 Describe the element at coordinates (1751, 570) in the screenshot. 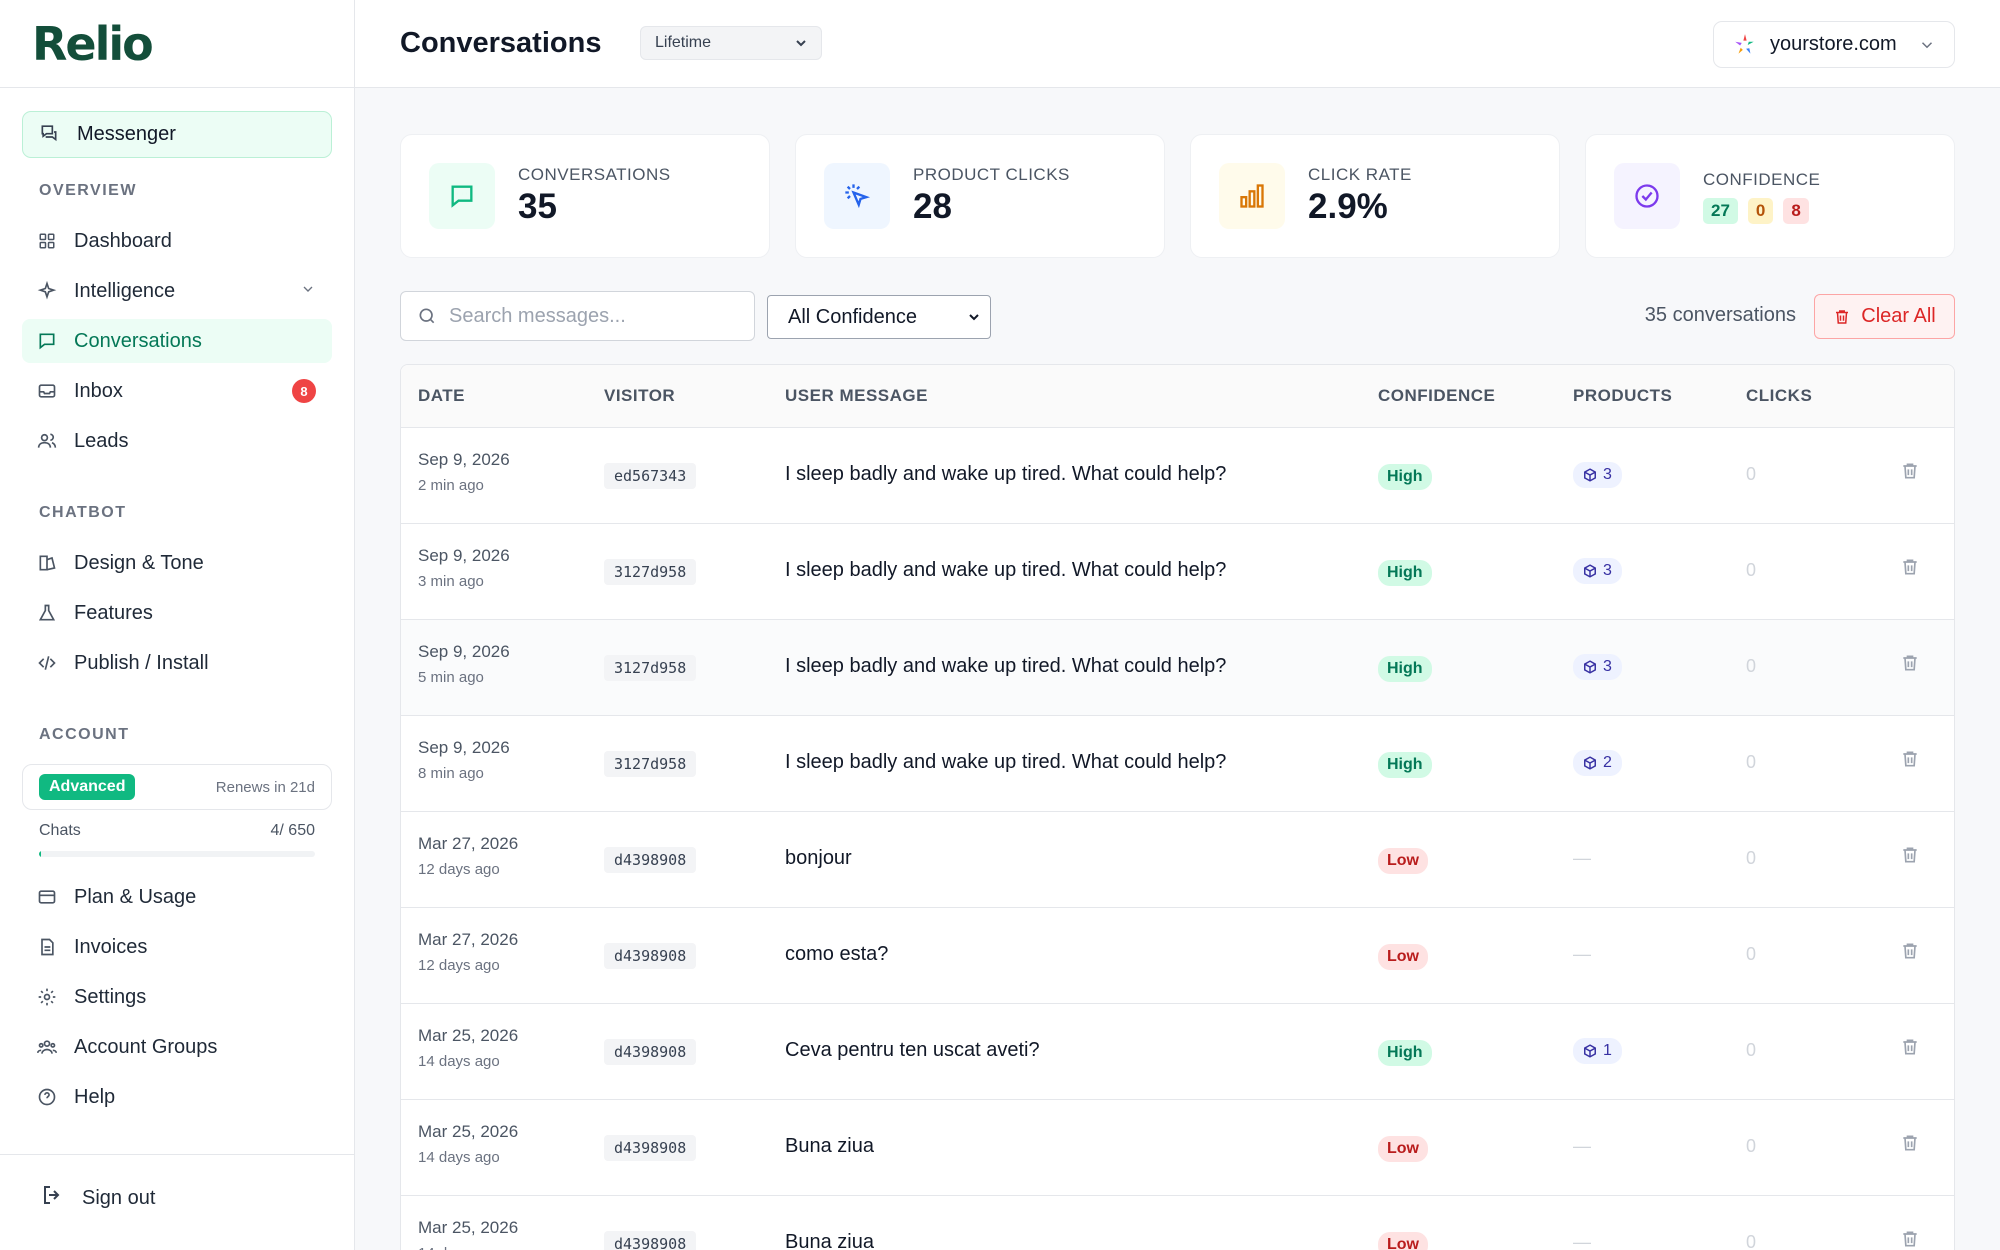

I see `row-clicks: 0` at that location.